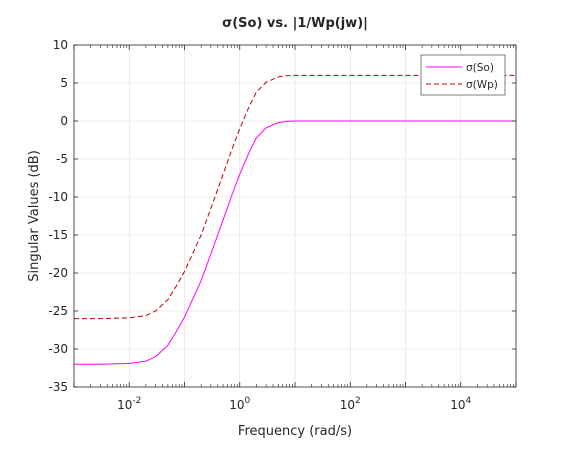 The image size is (570, 450). What do you see at coordinates (58, 235) in the screenshot?
I see `y-tick-label: -15` at bounding box center [58, 235].